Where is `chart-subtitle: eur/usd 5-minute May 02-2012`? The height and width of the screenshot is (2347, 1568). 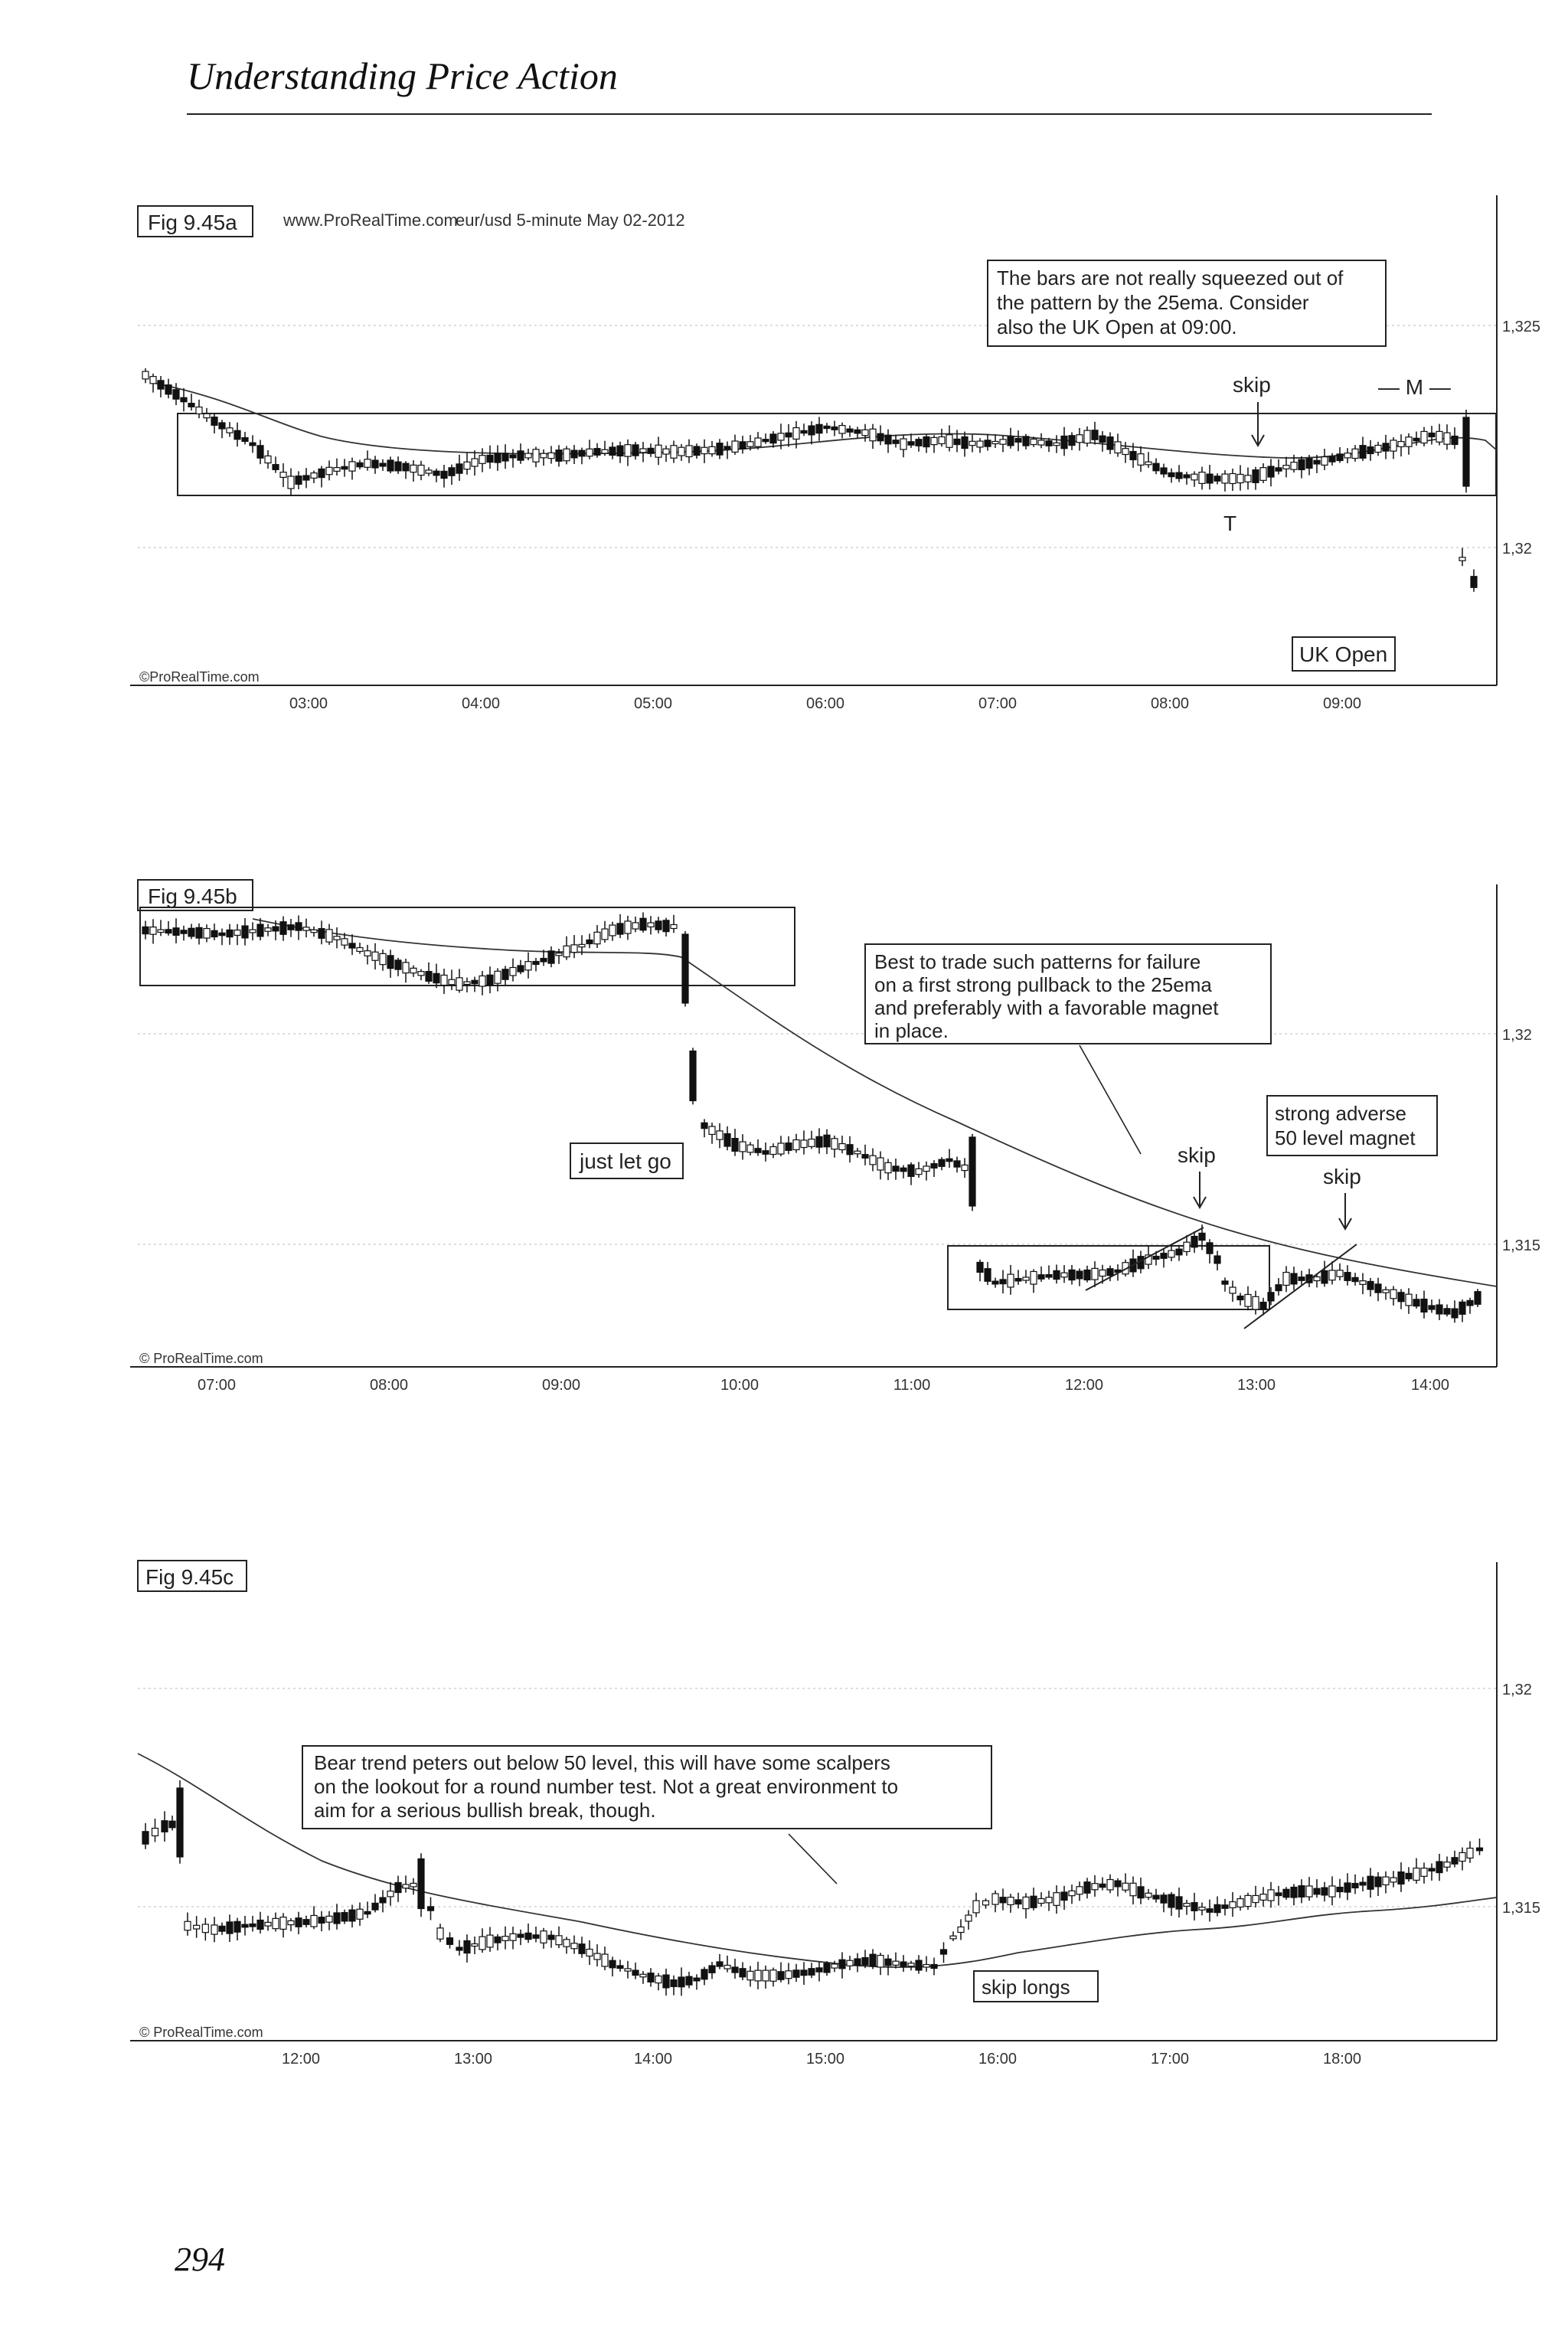
chart-subtitle: eur/usd 5-minute May 02-2012 is located at coordinates (570, 220).